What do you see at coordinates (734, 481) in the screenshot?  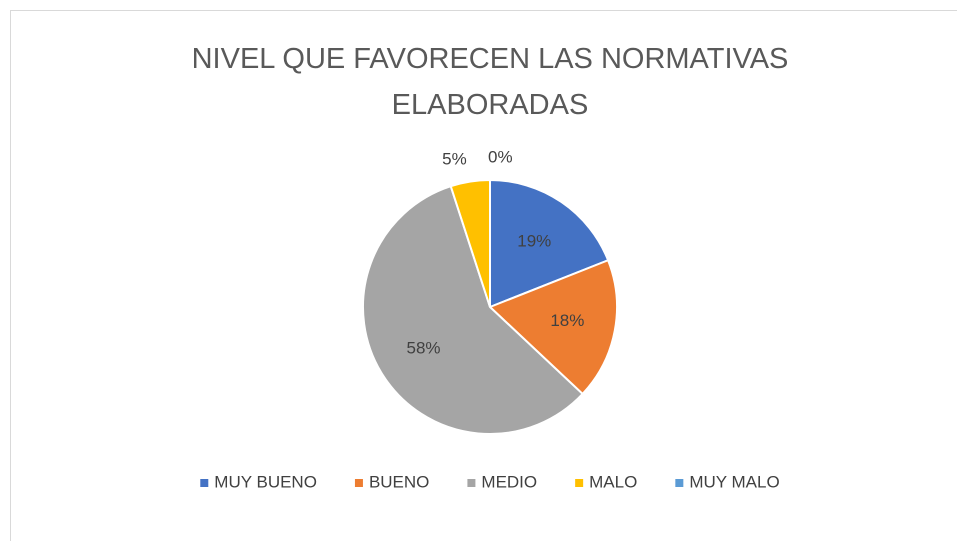 I see `legend-label: MUY MALO` at bounding box center [734, 481].